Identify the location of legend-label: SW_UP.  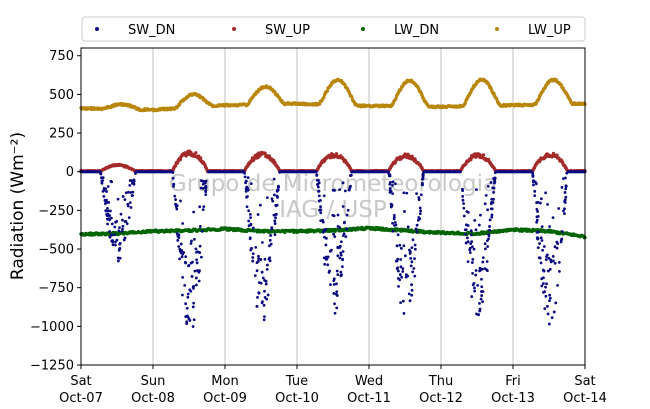
(287, 30).